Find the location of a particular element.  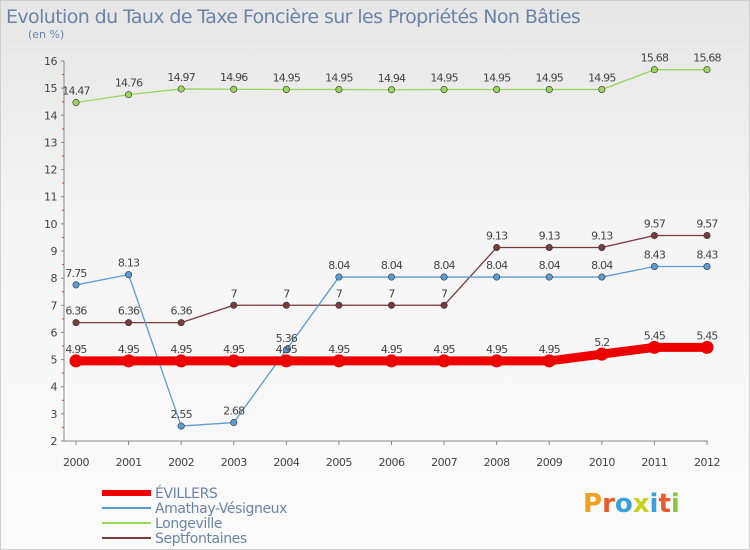

point--villers-2001 is located at coordinates (129, 361).